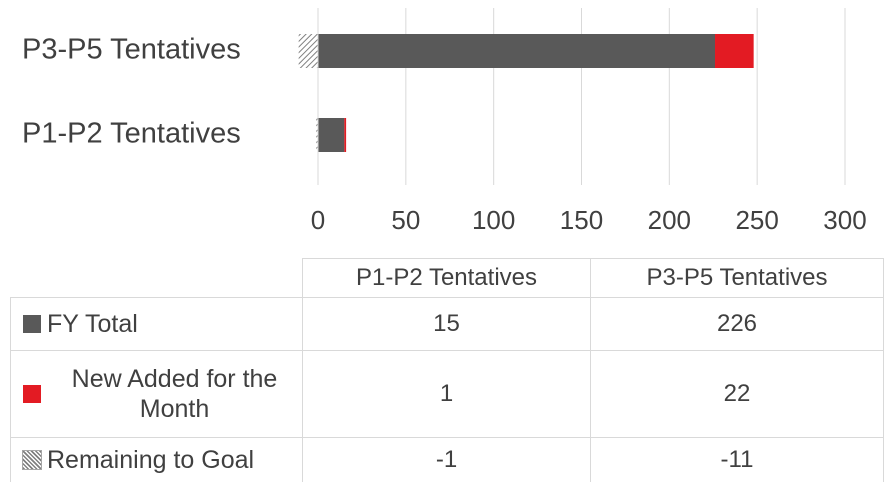 This screenshot has width=884, height=482. I want to click on legend-label: Remaining to Goal, so click(151, 460).